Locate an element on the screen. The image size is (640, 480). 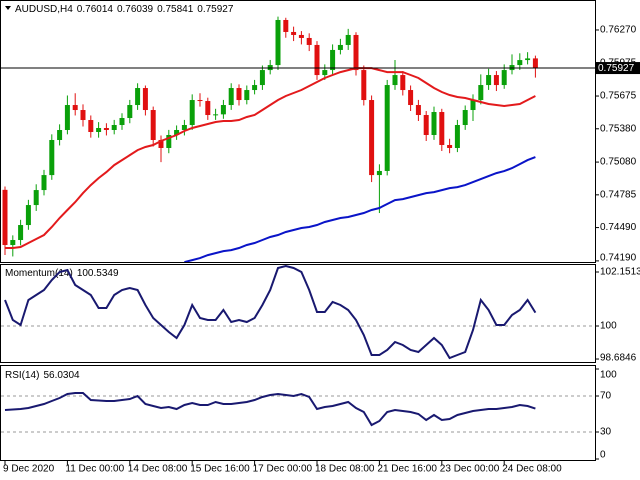
y-tick-label: 0.76270 is located at coordinates (618, 30).